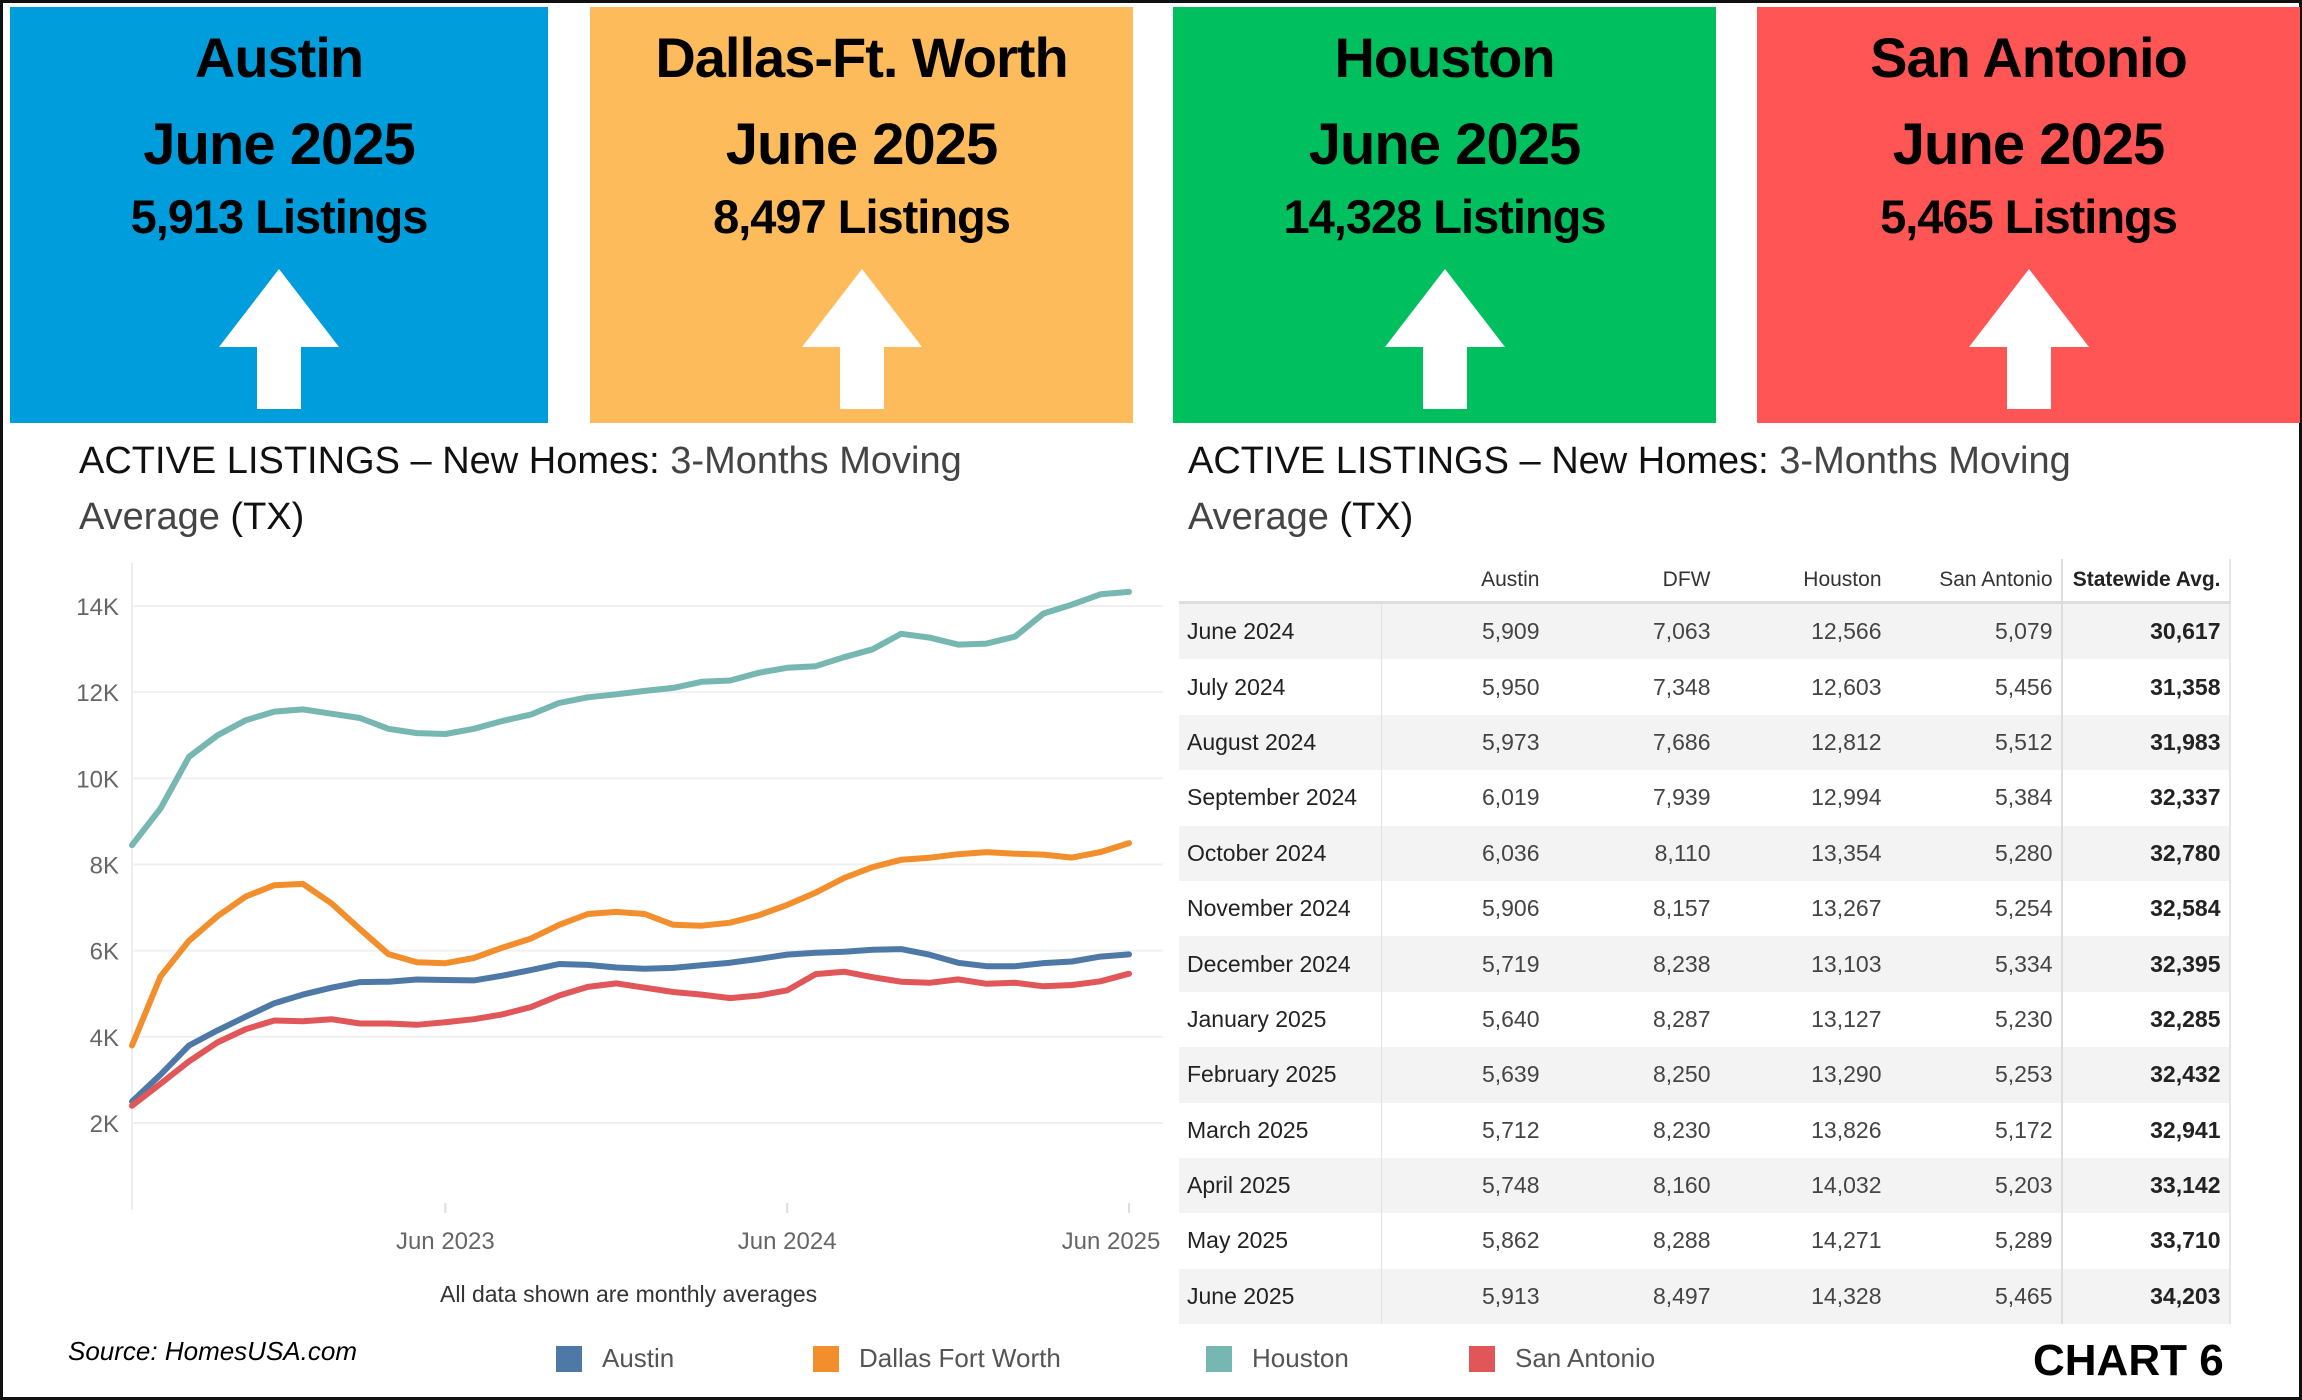  I want to click on legend-label: Dallas Fort Worth, so click(960, 1358).